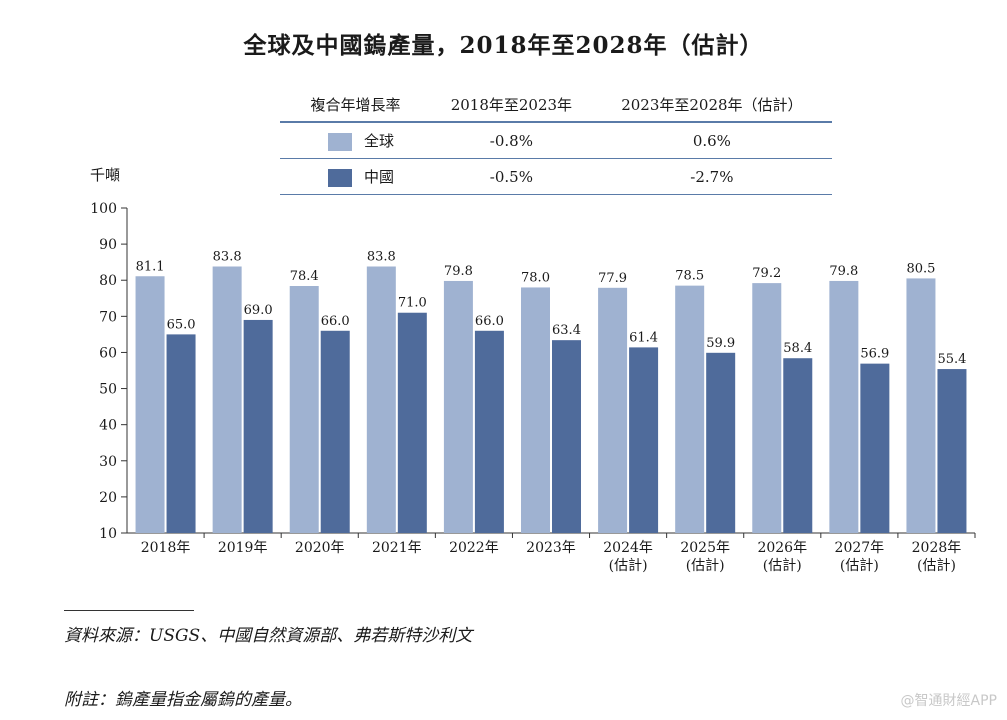  Describe the element at coordinates (628, 548) in the screenshot. I see `x-tick-label: 2024年` at that location.